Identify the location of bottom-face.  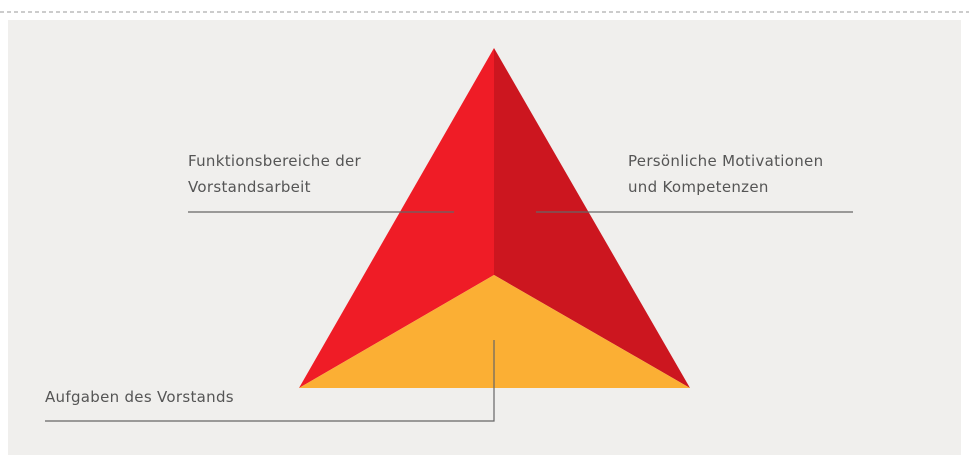
(494, 331).